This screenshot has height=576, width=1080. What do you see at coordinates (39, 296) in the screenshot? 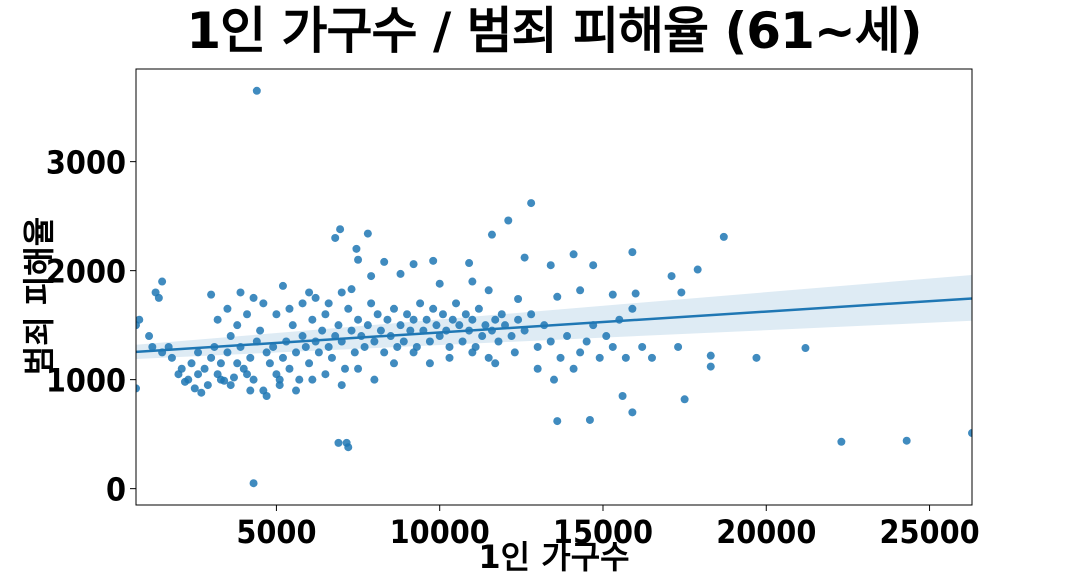
I see `y-axis-label: 범죄 피해율` at bounding box center [39, 296].